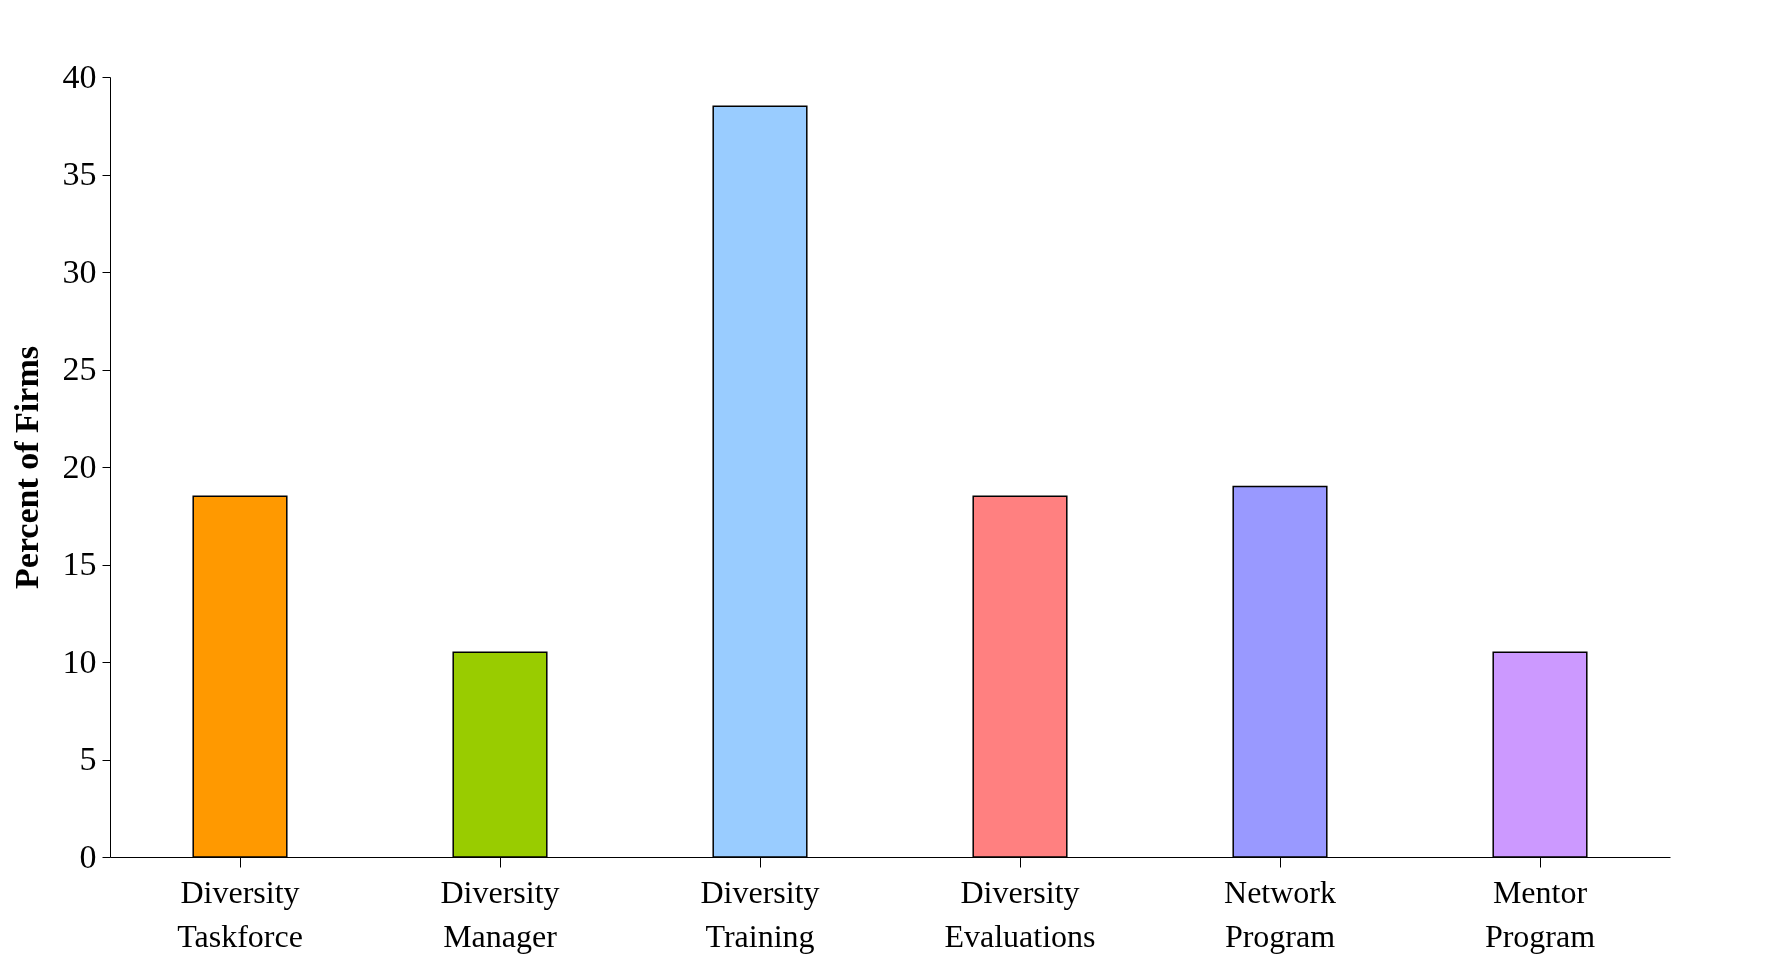  What do you see at coordinates (79, 661) in the screenshot?
I see `y-tick-label: 10` at bounding box center [79, 661].